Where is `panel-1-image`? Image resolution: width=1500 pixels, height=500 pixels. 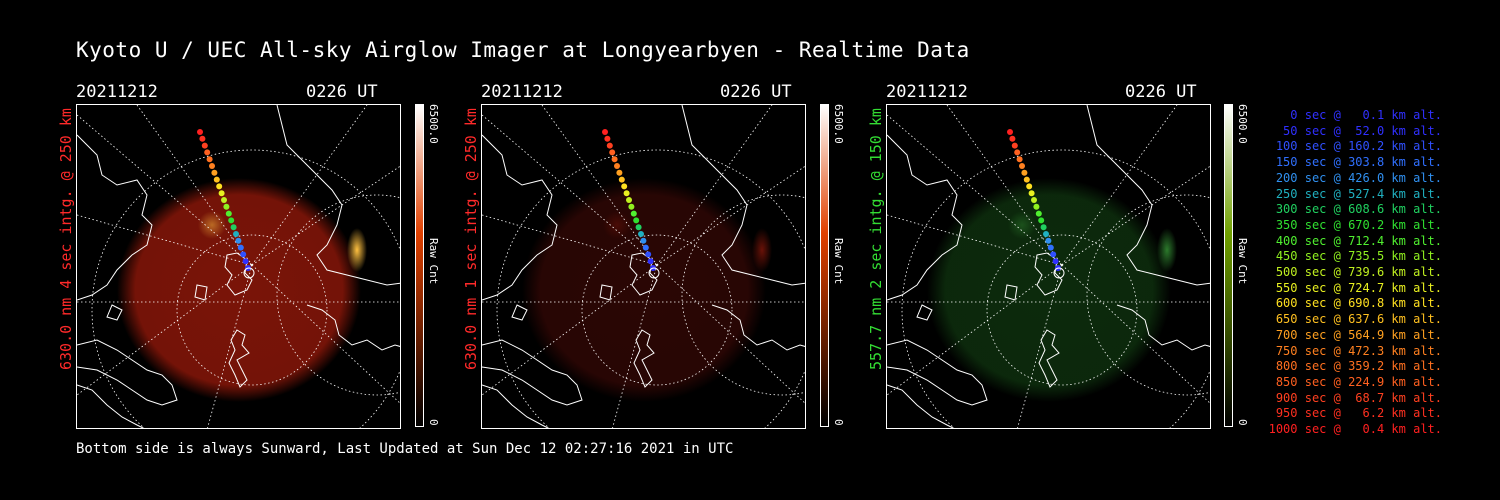 panel-1-image is located at coordinates (238, 266).